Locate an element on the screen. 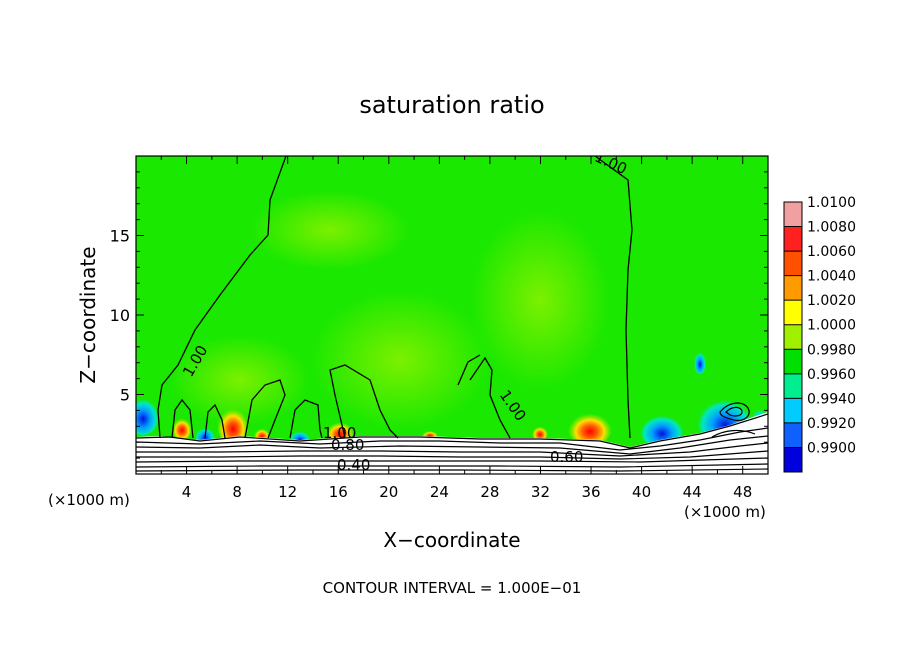 This screenshot has width=904, height=654. x-tick-label: 12 is located at coordinates (287, 492).